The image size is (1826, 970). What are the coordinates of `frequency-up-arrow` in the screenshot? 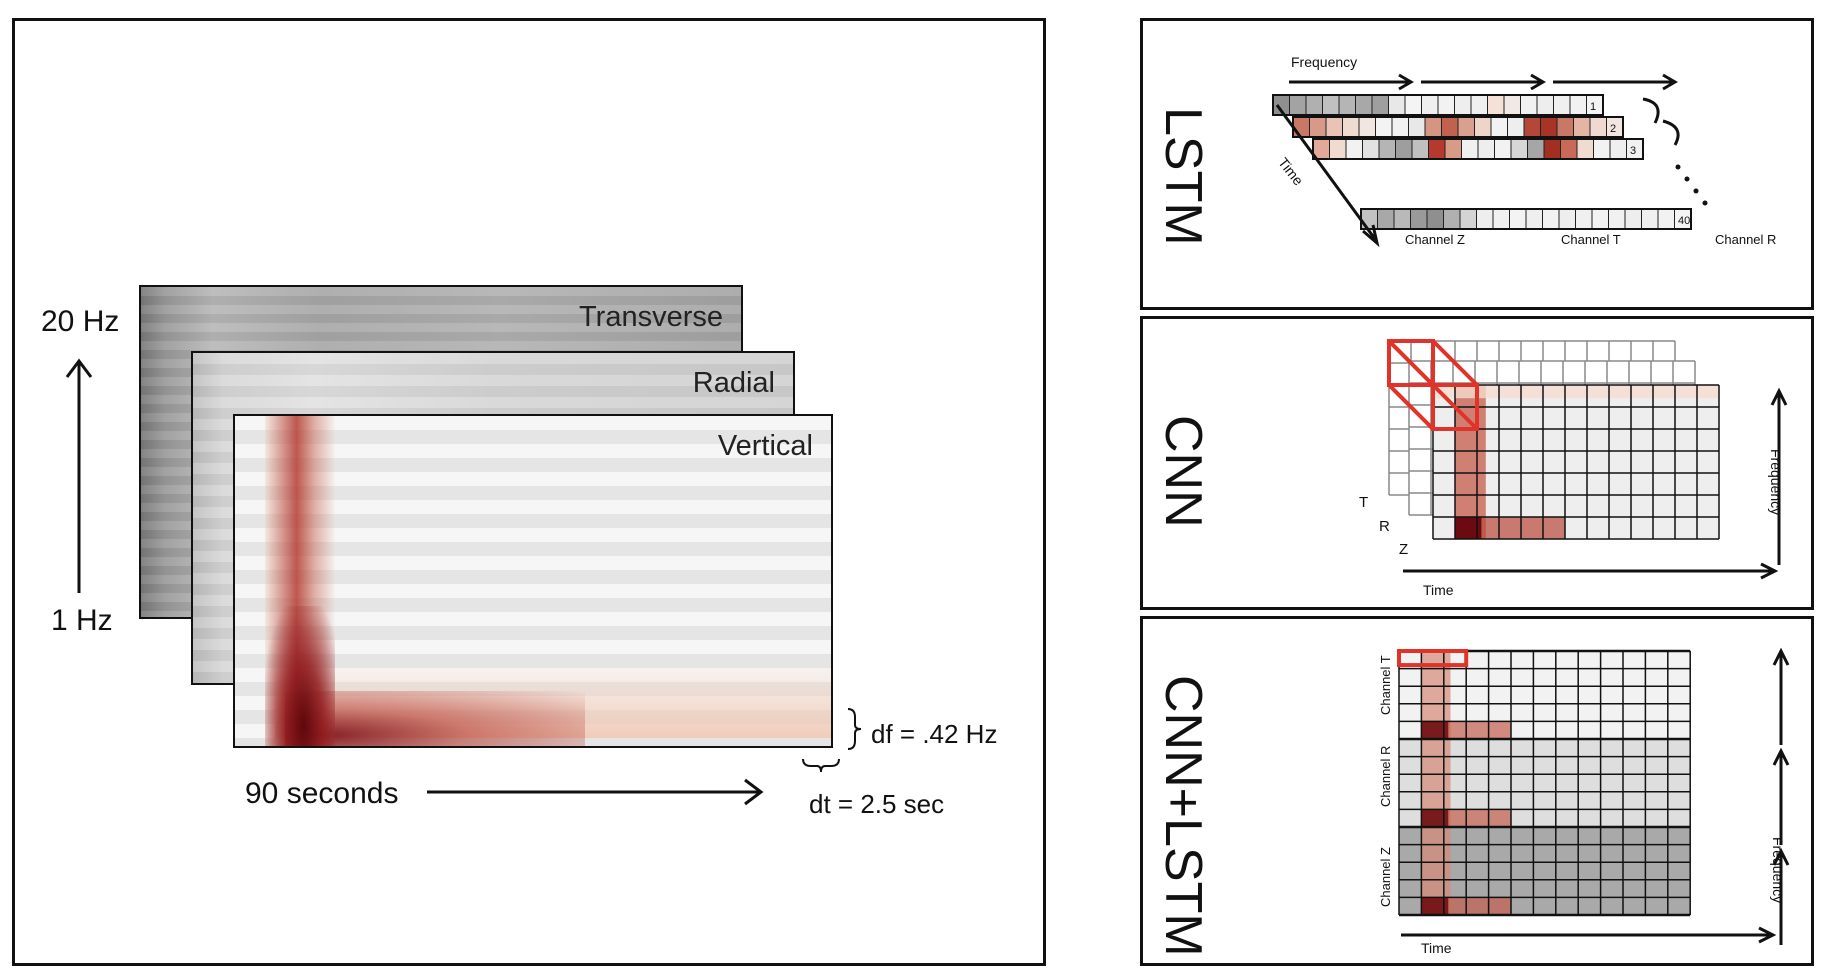 It's located at (79, 475).